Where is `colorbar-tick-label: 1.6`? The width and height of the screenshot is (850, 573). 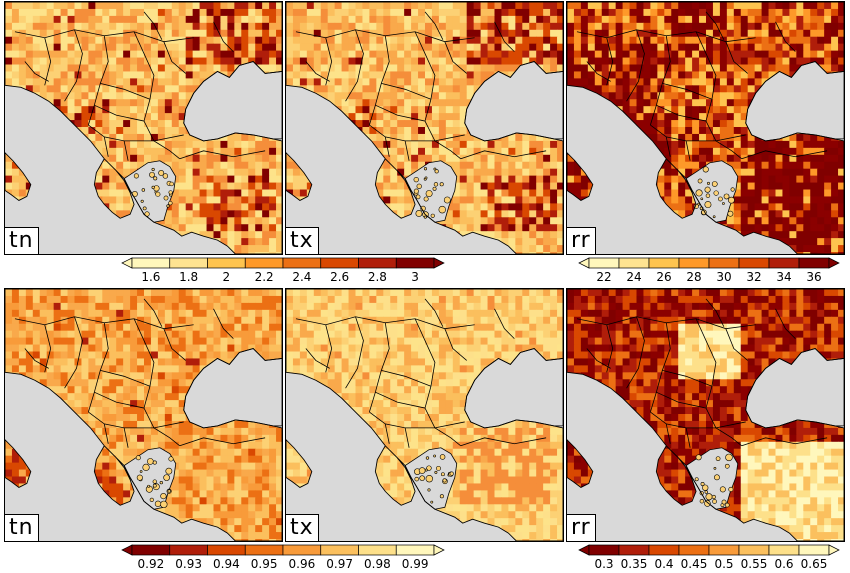
colorbar-tick-label: 1.6 is located at coordinates (151, 277).